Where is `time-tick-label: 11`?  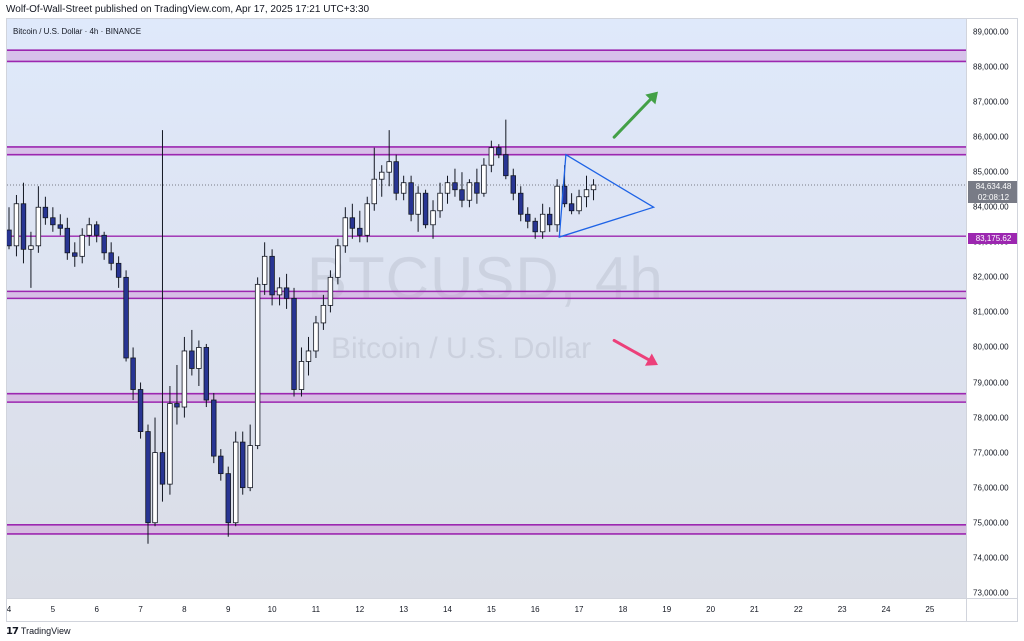 time-tick-label: 11 is located at coordinates (316, 609).